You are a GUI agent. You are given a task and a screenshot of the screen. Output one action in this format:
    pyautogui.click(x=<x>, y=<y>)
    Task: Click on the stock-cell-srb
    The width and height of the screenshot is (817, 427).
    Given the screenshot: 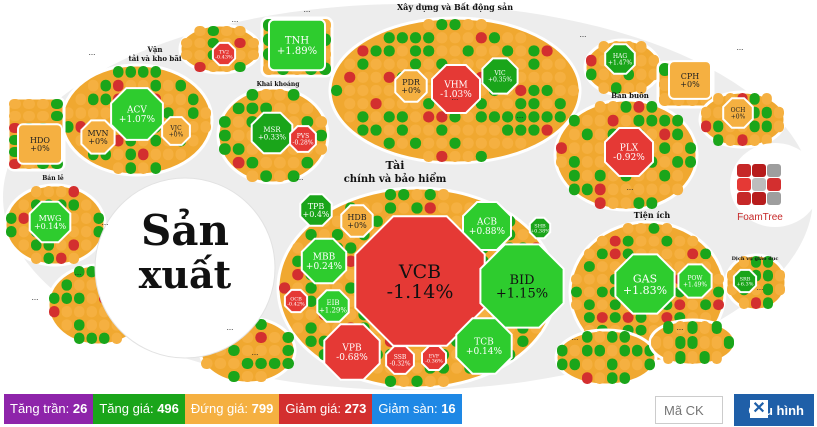 What is the action you would take?
    pyautogui.click(x=745, y=281)
    